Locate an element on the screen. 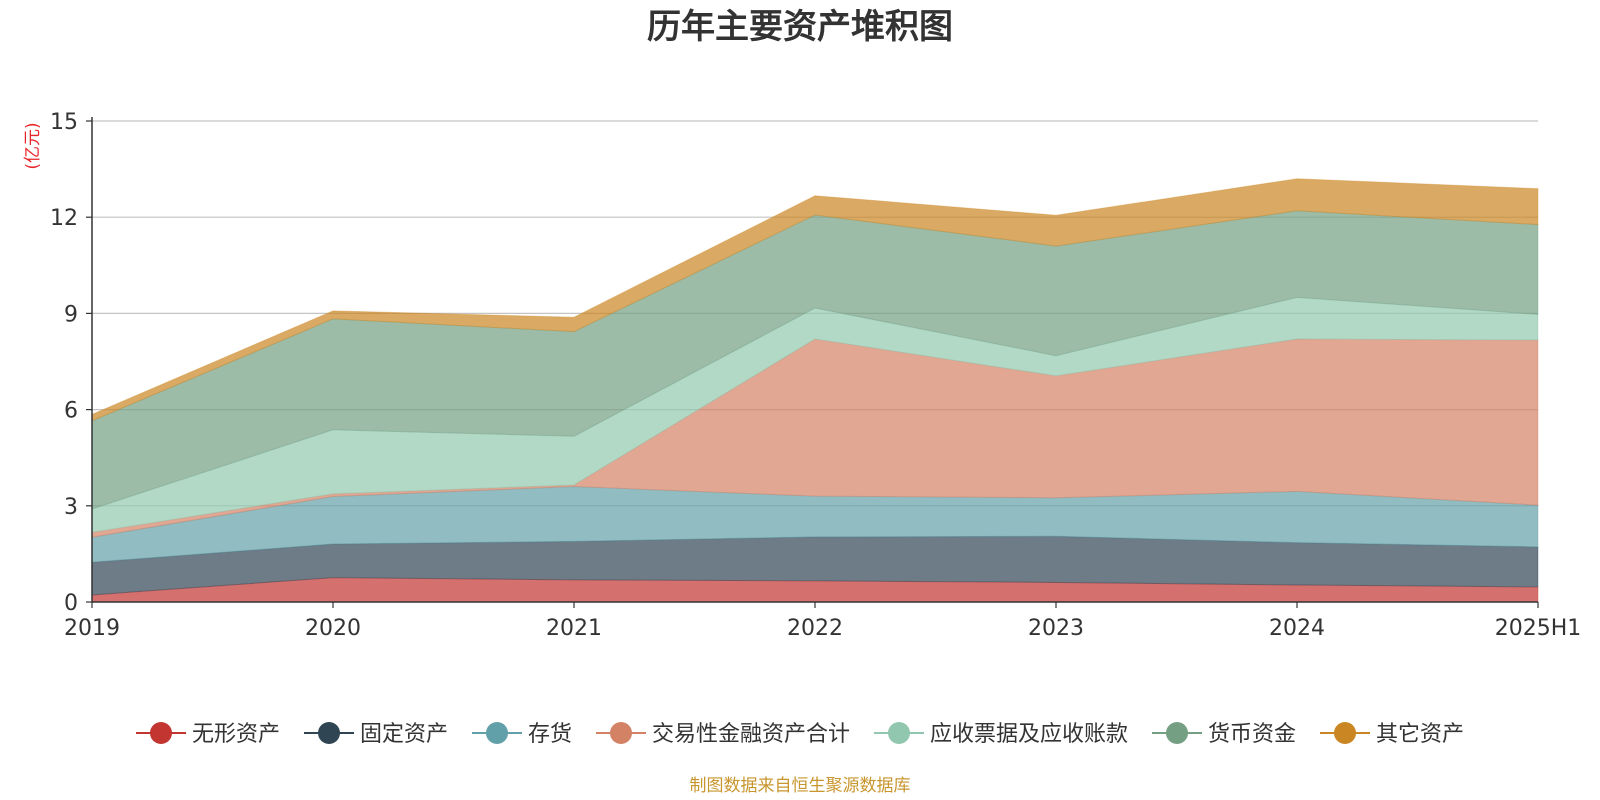 The width and height of the screenshot is (1600, 800). y-tick-label: 12 is located at coordinates (64, 218).